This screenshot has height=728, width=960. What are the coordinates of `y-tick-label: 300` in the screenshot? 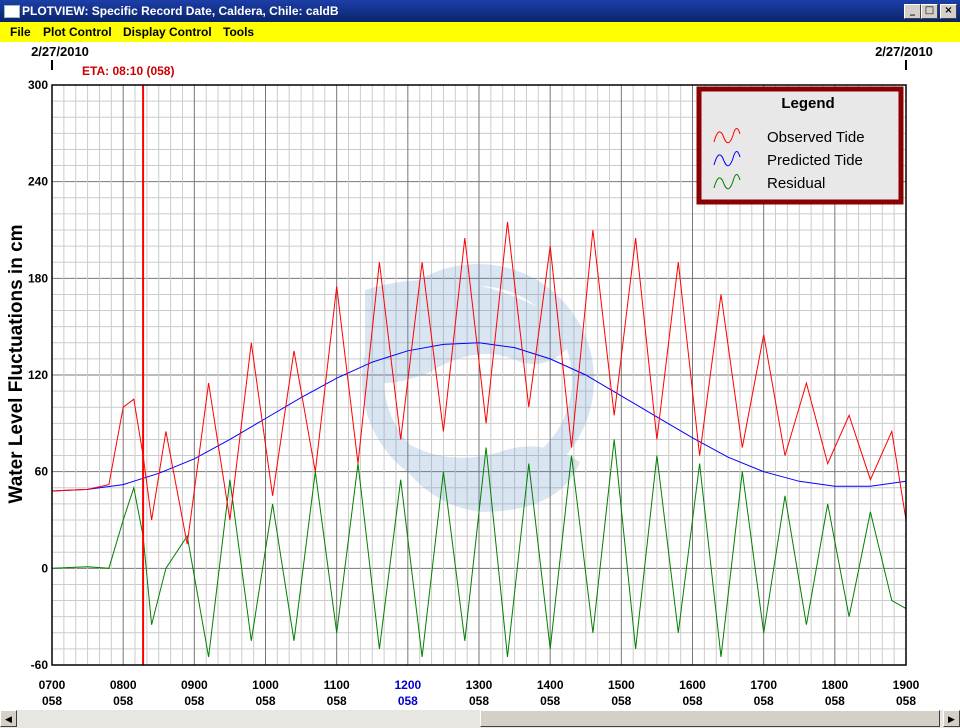 It's located at (38, 85).